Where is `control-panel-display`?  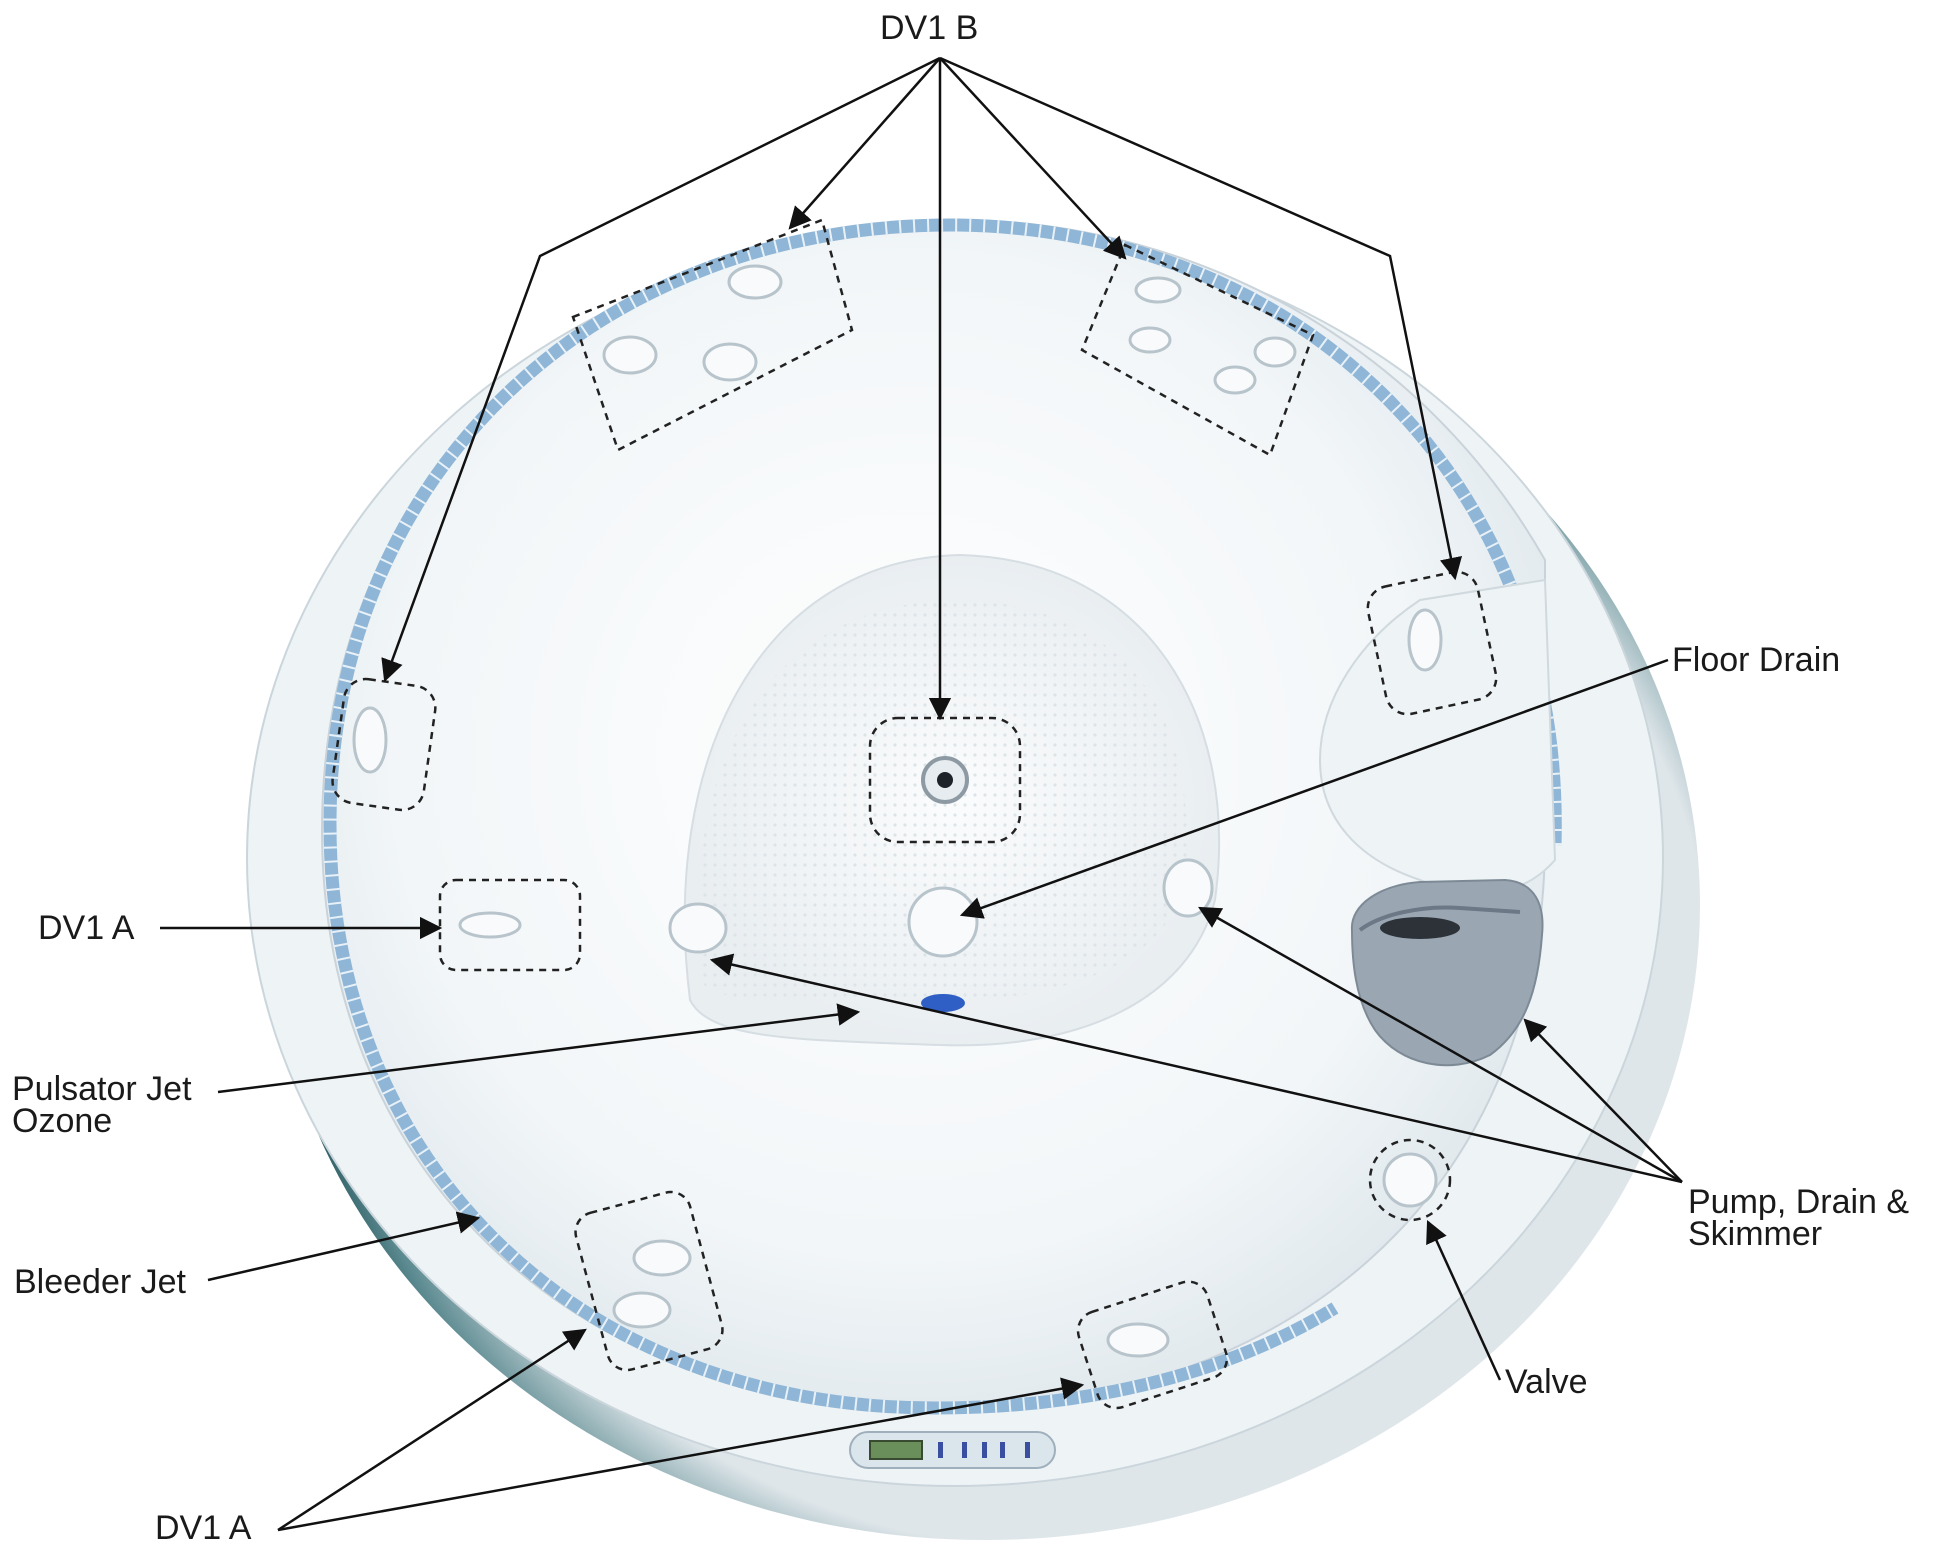
control-panel-display is located at coordinates (896, 1450).